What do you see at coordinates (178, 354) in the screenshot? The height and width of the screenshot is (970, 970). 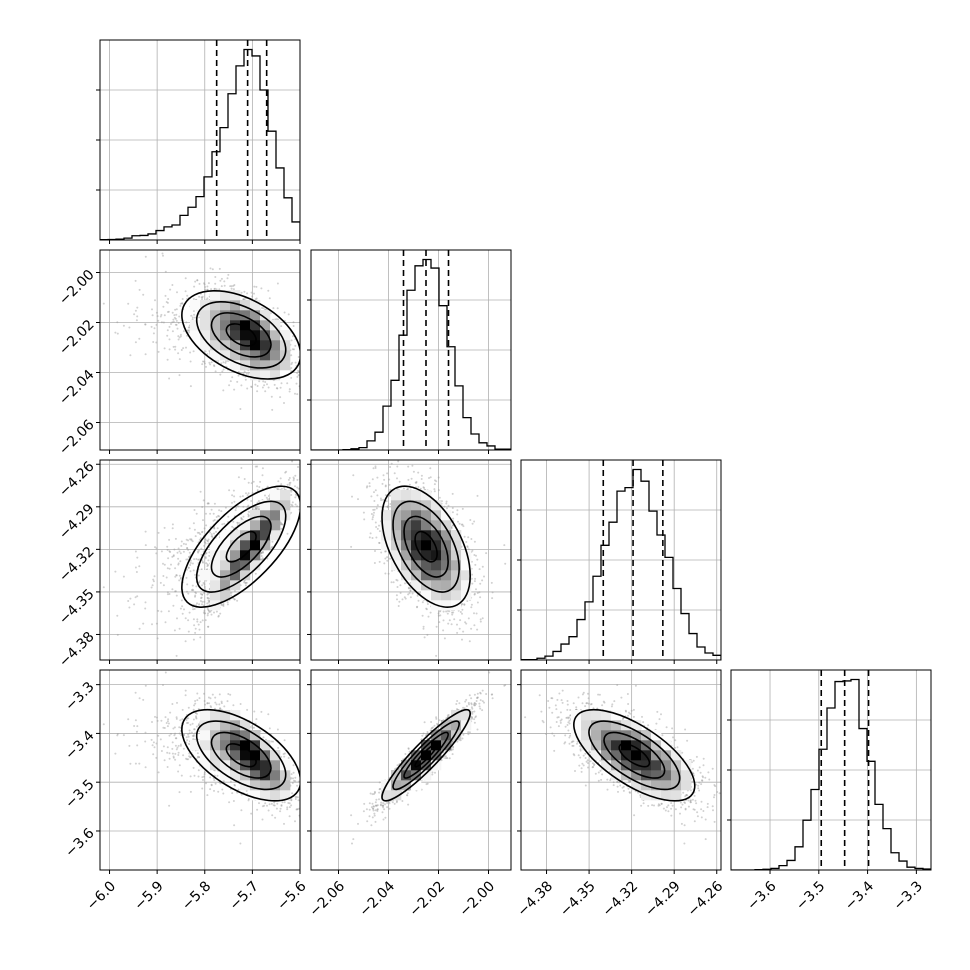 I see `scatter-panel-0-1: −2.06−2.04−2.02−2.00` at bounding box center [178, 354].